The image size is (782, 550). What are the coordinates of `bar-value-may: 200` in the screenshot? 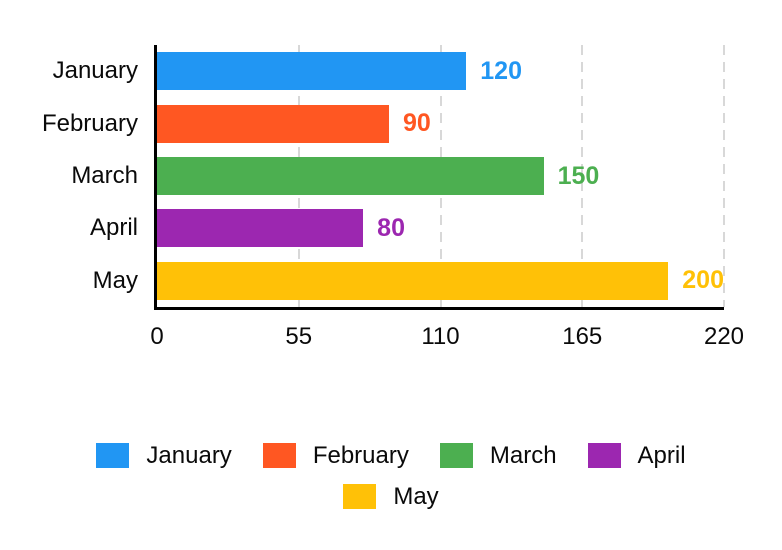 It's located at (703, 280).